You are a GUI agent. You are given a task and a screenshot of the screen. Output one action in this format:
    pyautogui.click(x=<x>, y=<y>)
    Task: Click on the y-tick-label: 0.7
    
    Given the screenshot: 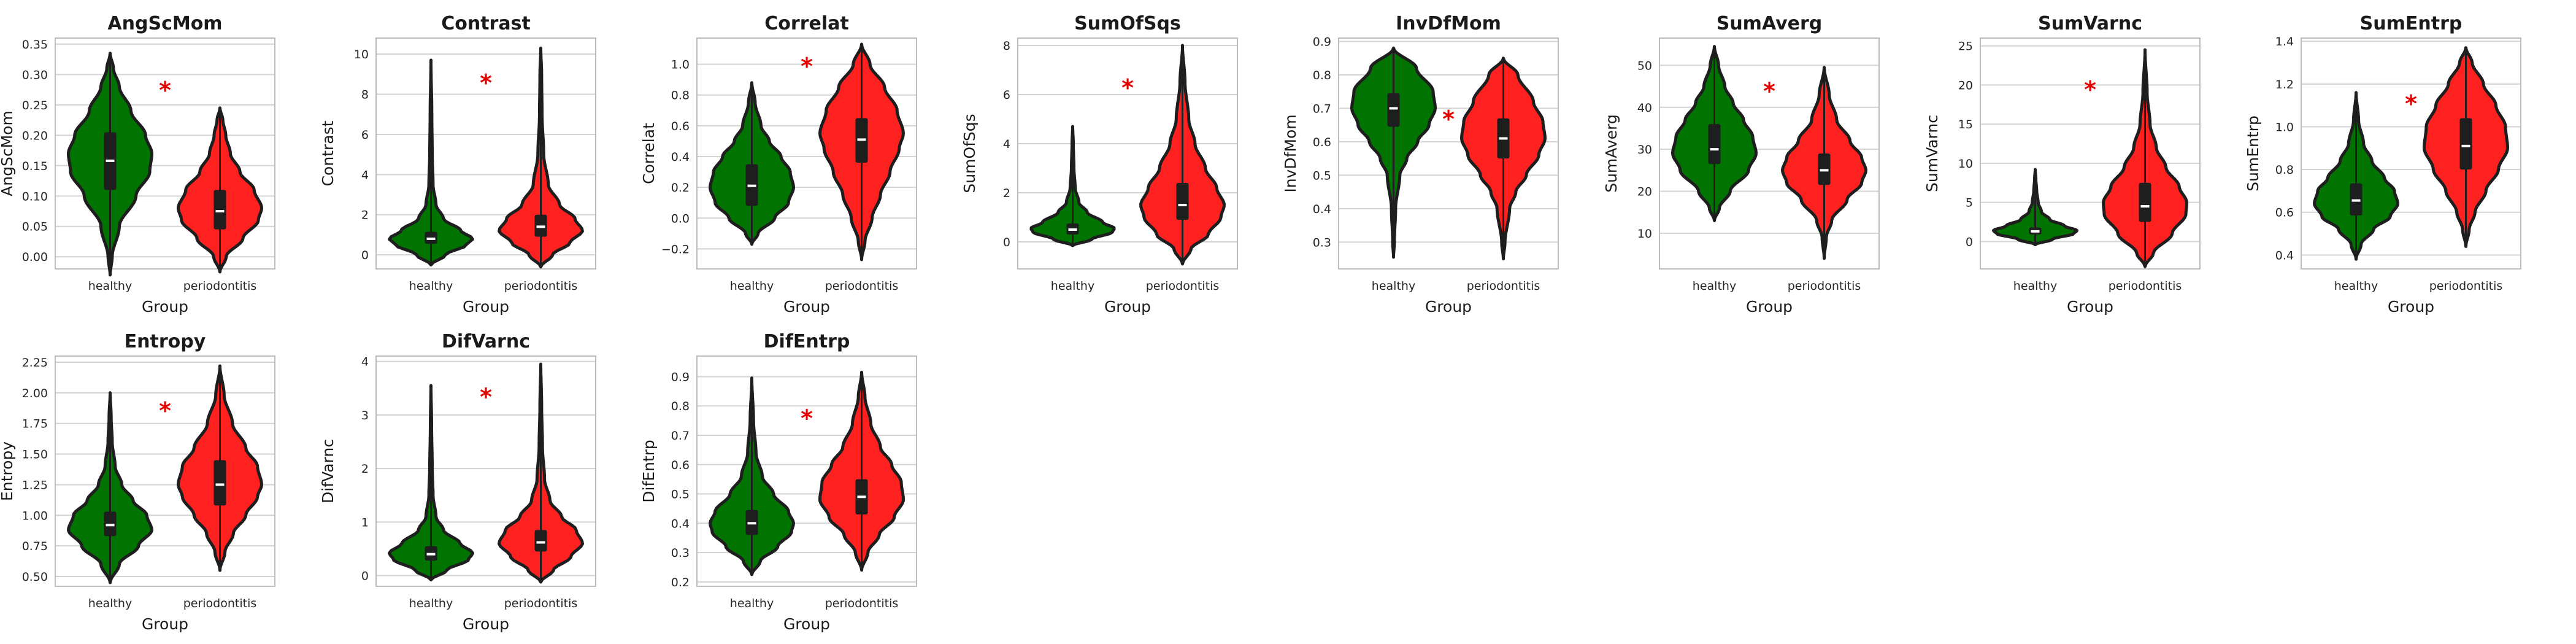 What is the action you would take?
    pyautogui.click(x=1322, y=108)
    